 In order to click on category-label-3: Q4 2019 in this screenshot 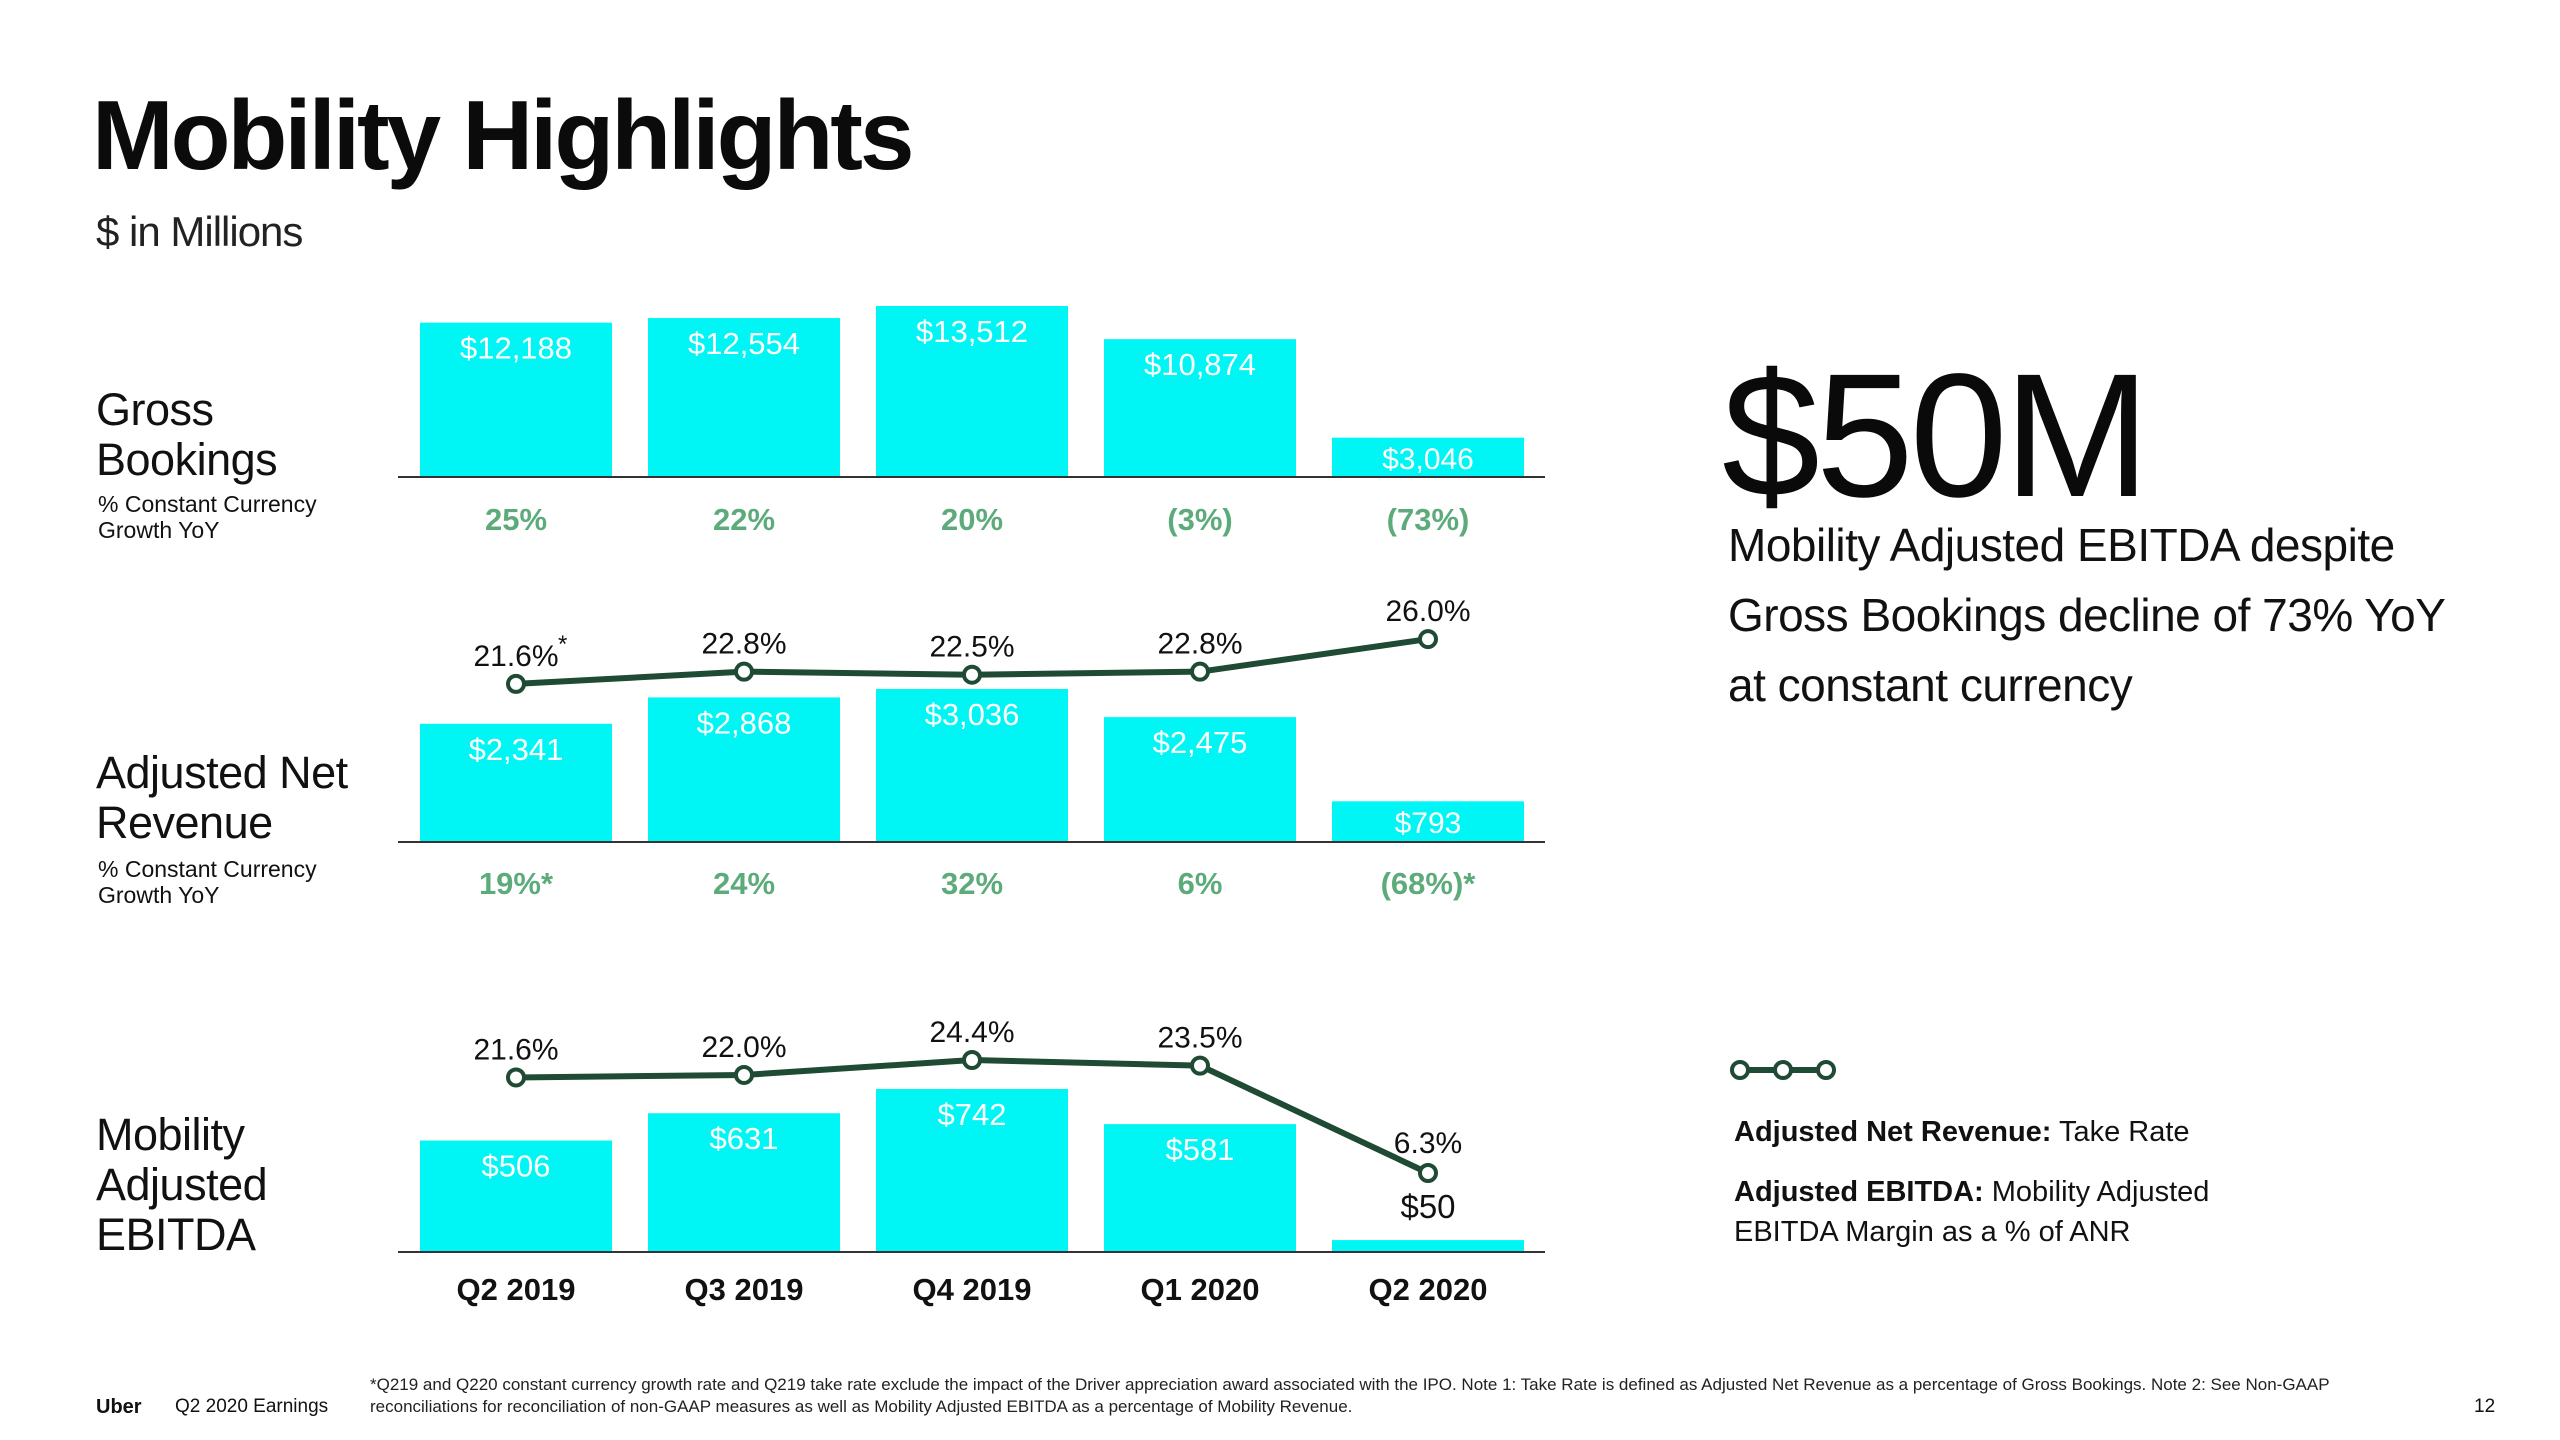, I will do `click(972, 1289)`.